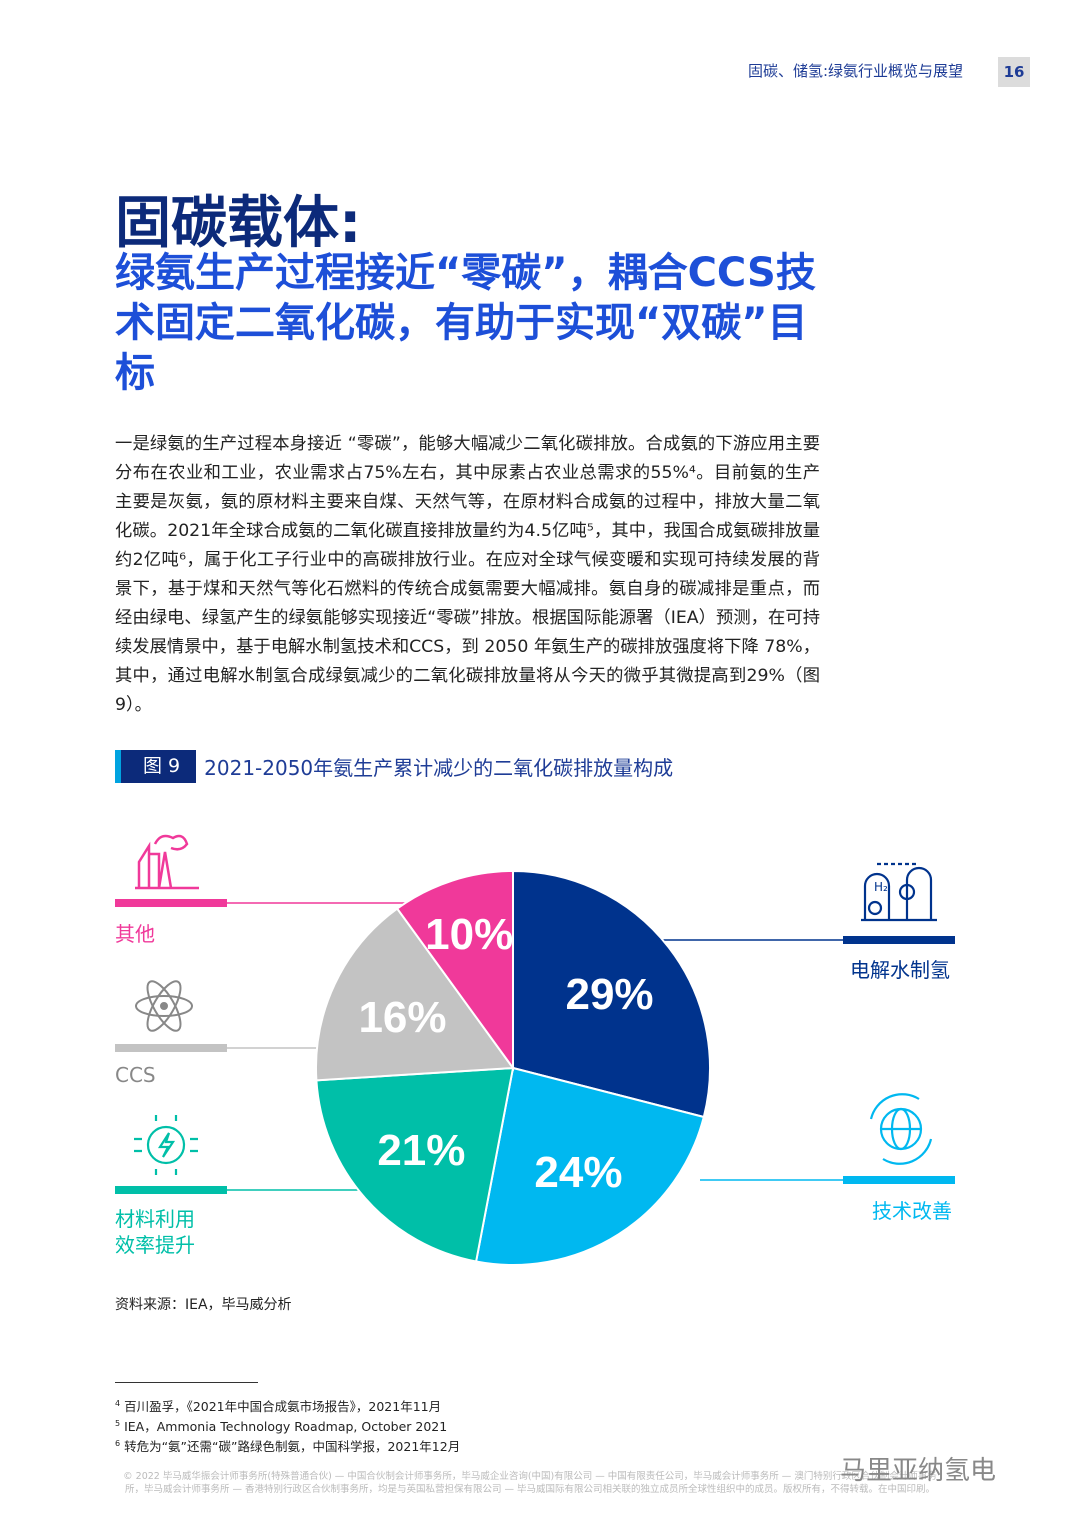 The height and width of the screenshot is (1515, 1080). I want to click on slice-data-label: 10%, so click(469, 934).